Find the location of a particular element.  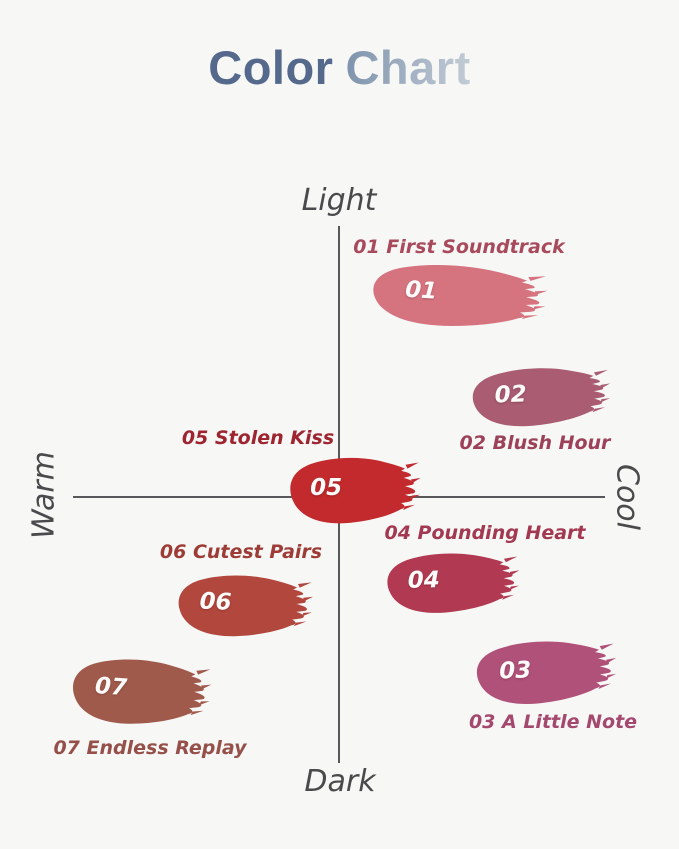

swatch-label-06: 06 Cutest Pairs is located at coordinates (241, 552).